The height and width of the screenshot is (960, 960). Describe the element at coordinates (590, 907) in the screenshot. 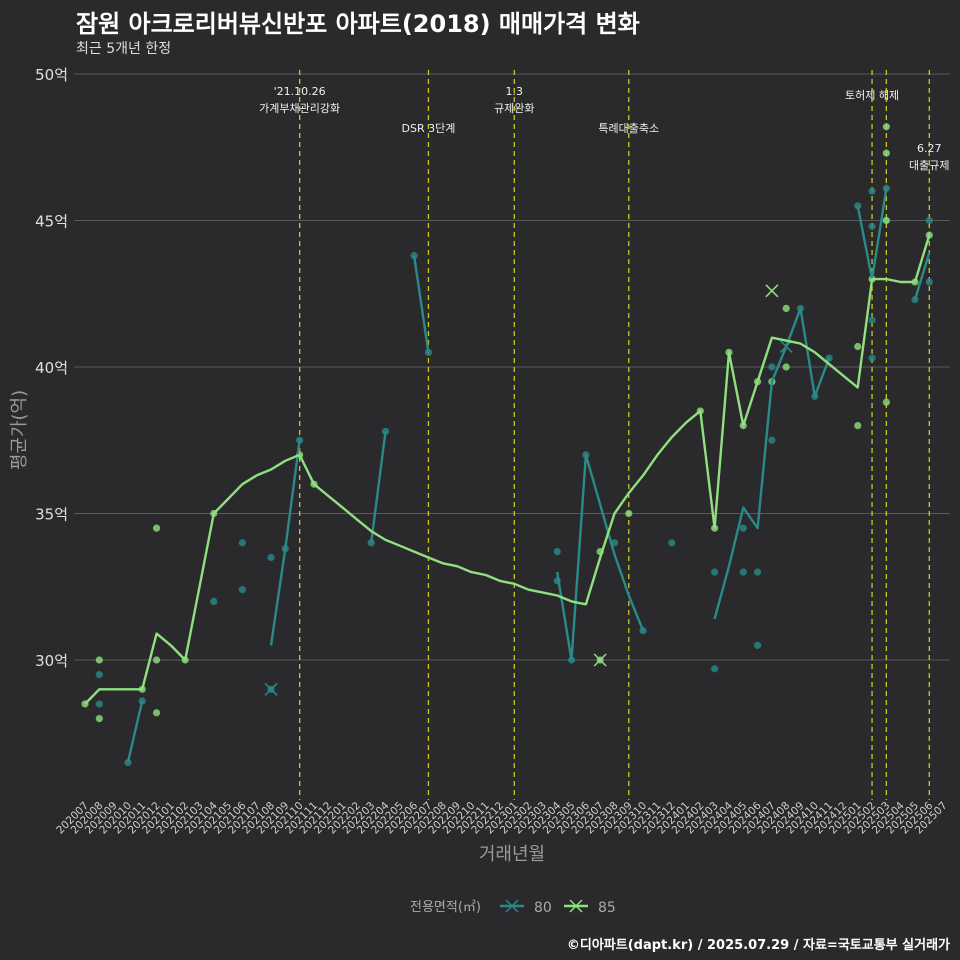

I see `legend-item-85: 85` at that location.